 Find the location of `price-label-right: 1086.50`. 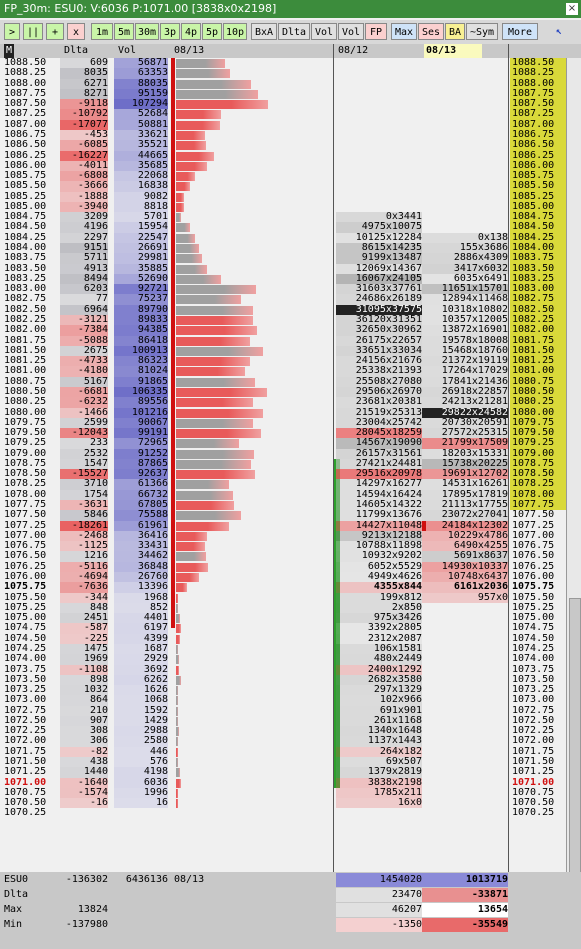

price-label-right: 1086.50 is located at coordinates (538, 145).